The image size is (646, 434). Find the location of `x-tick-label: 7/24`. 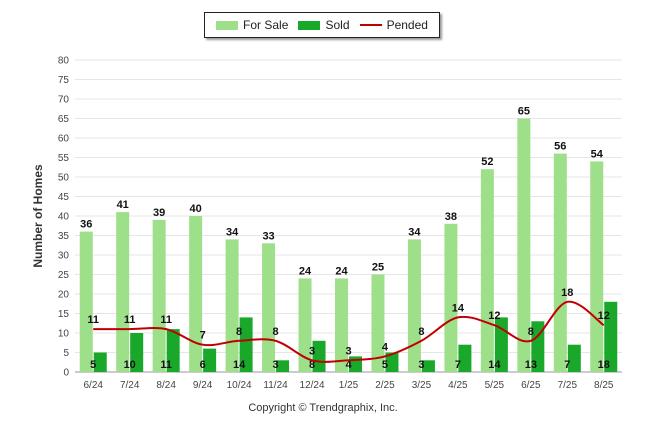

x-tick-label: 7/24 is located at coordinates (130, 385).